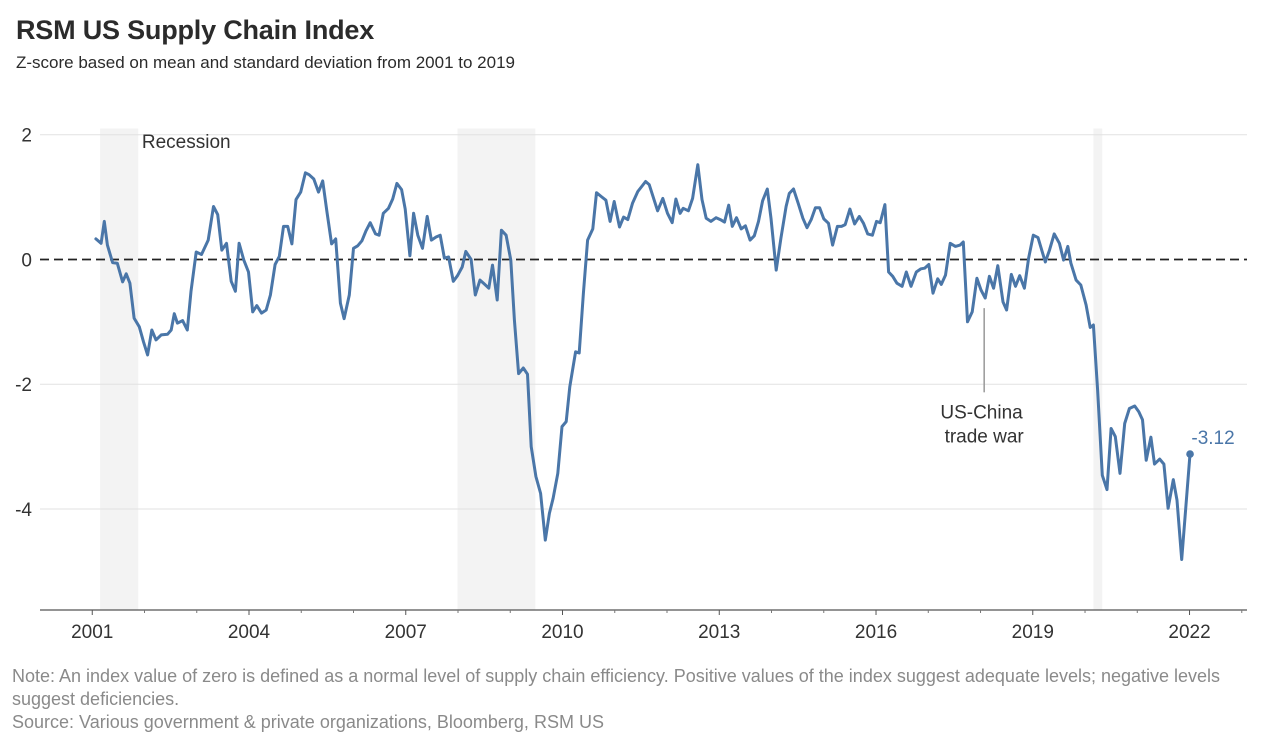 This screenshot has height=750, width=1267. What do you see at coordinates (1190, 454) in the screenshot?
I see `end-point-marker` at bounding box center [1190, 454].